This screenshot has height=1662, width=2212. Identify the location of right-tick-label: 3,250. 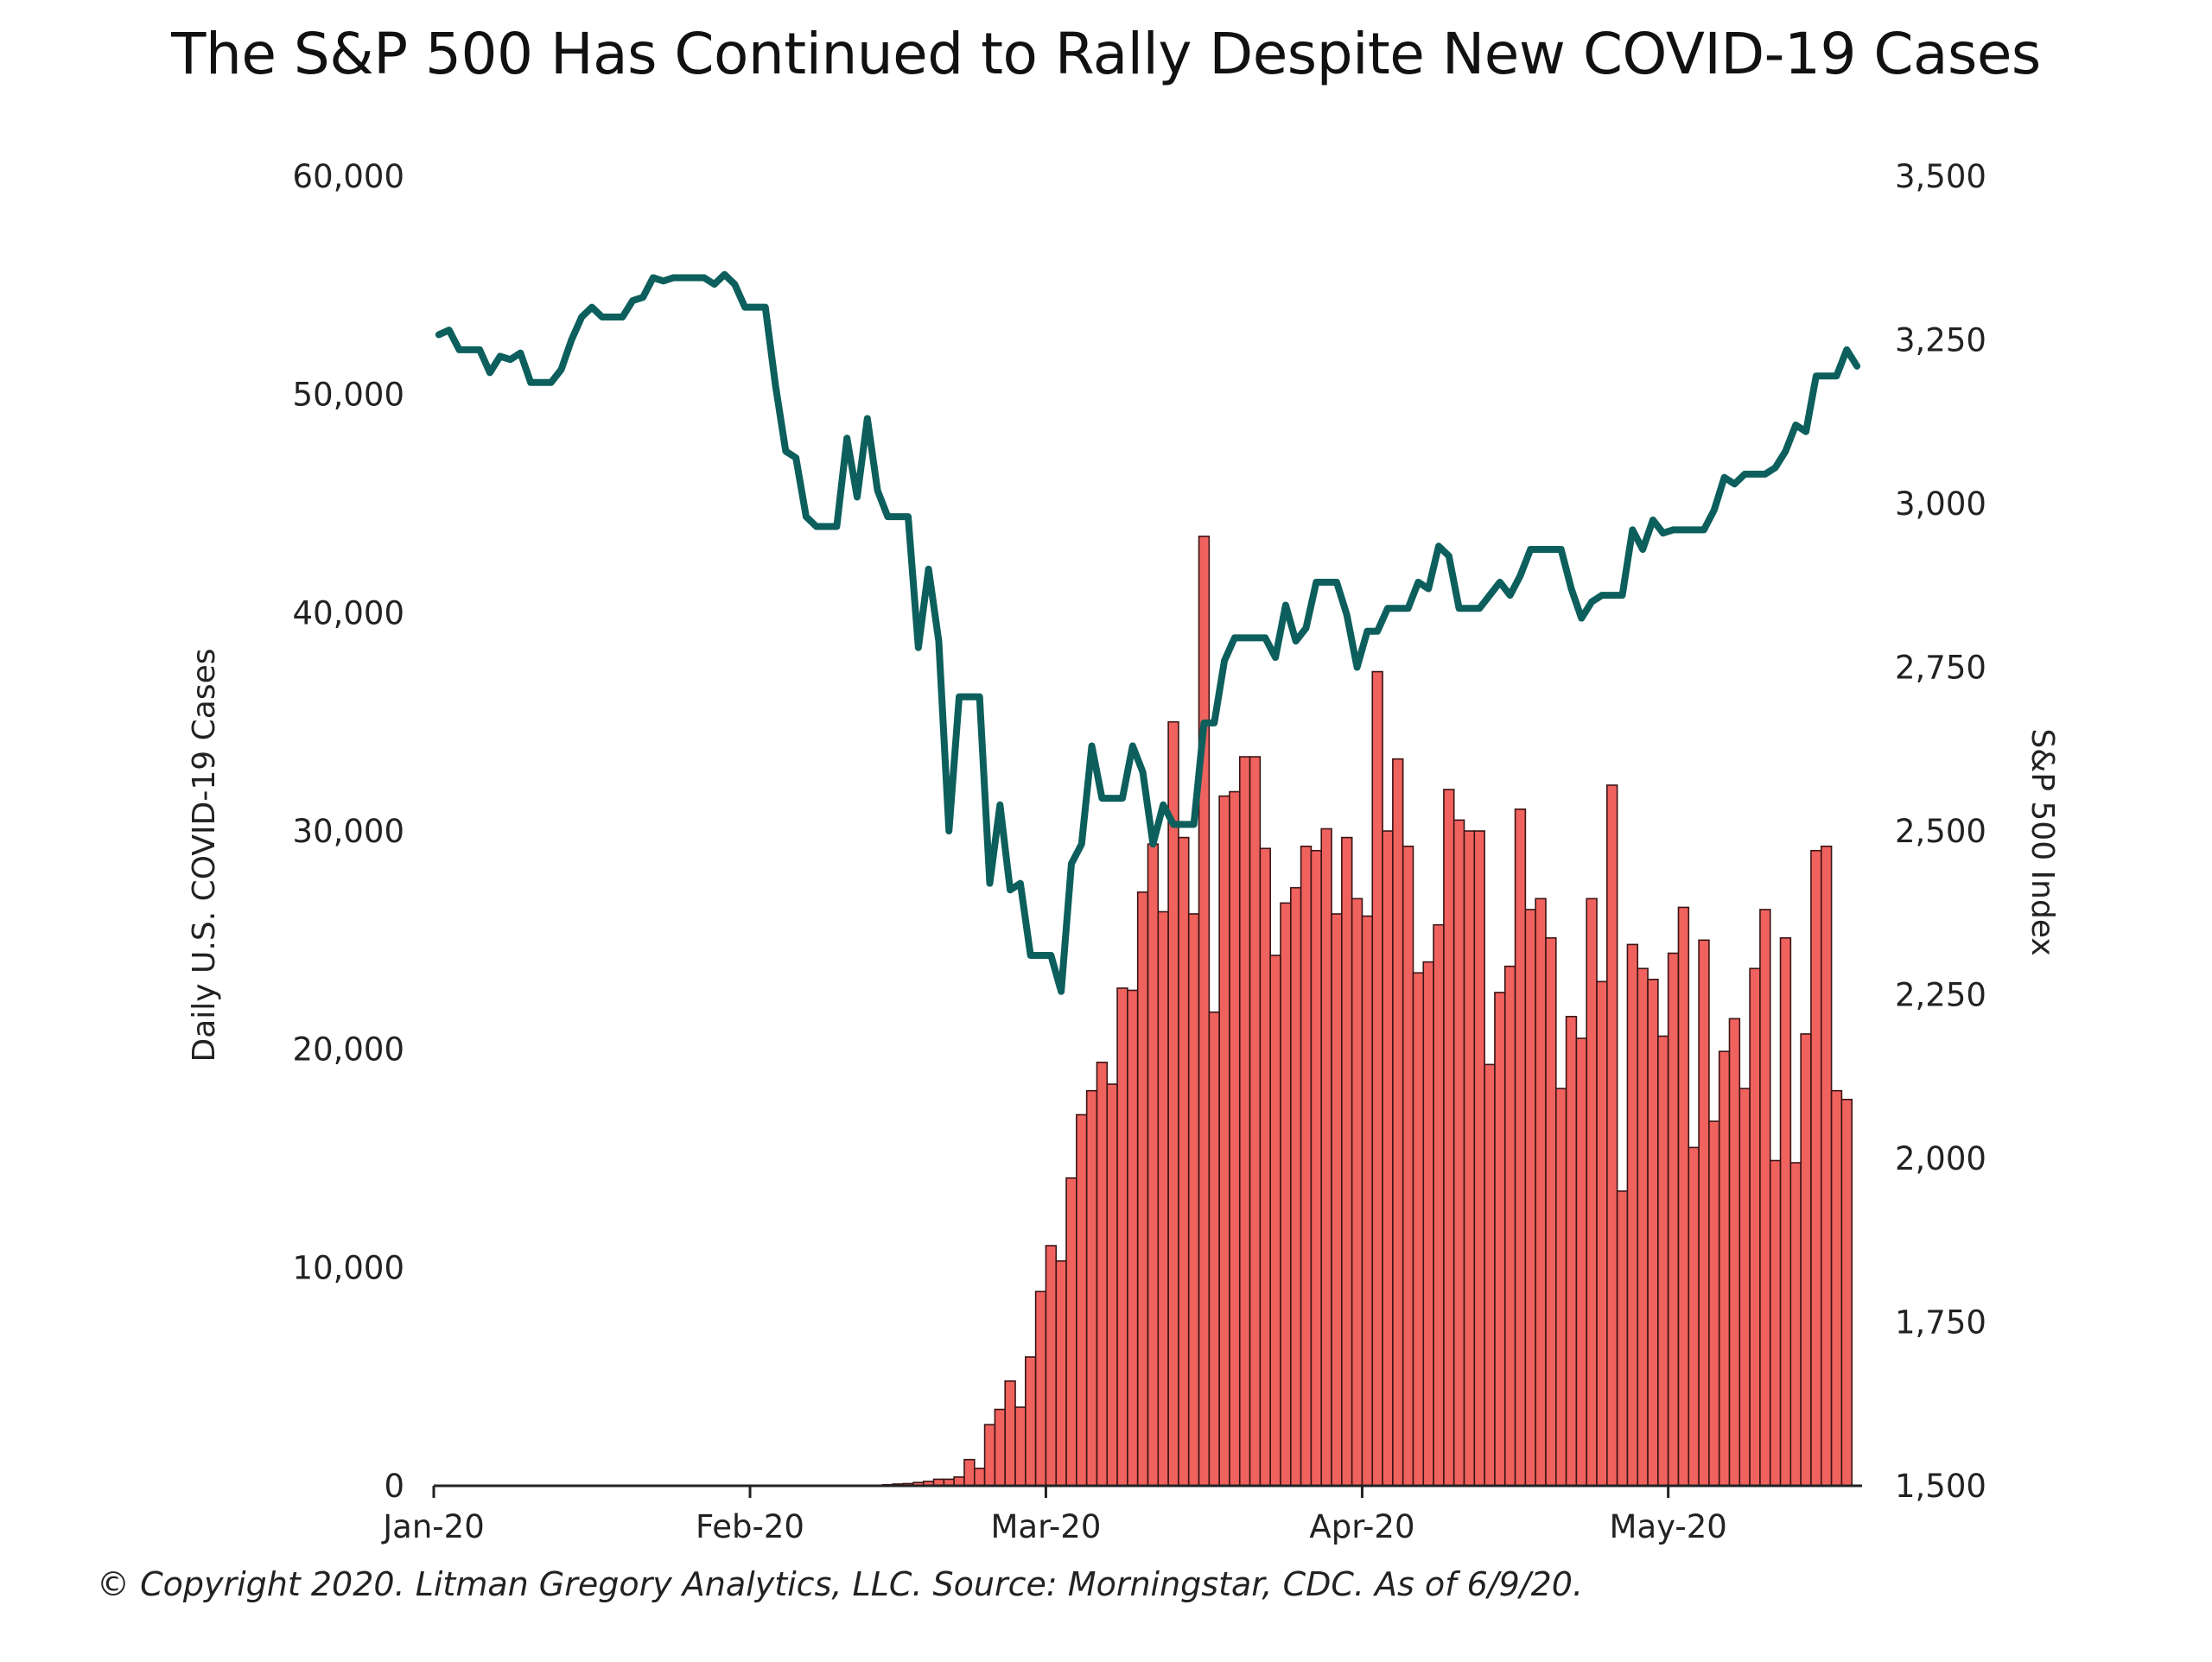
(1940, 340).